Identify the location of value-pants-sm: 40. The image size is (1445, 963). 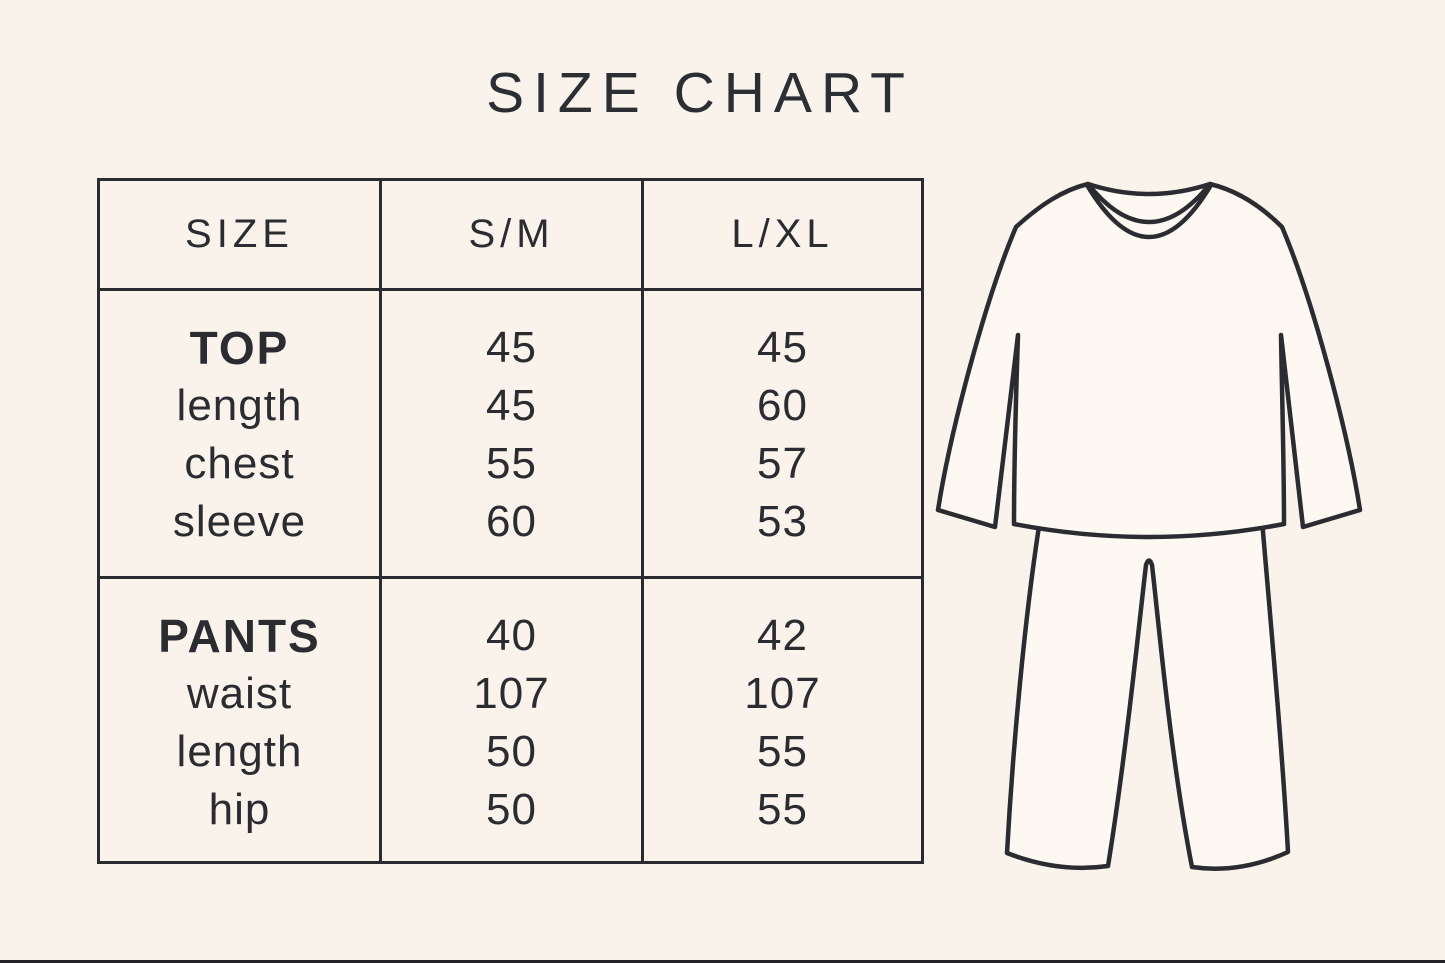
(511, 635).